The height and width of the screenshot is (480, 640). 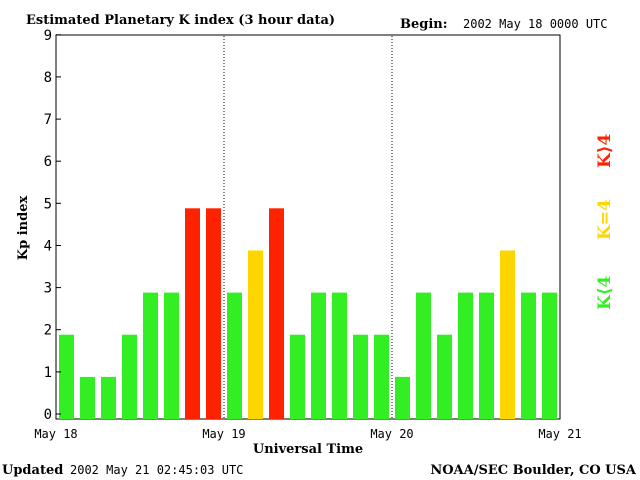 What do you see at coordinates (605, 292) in the screenshot?
I see `legend-below-4: K⟨4` at bounding box center [605, 292].